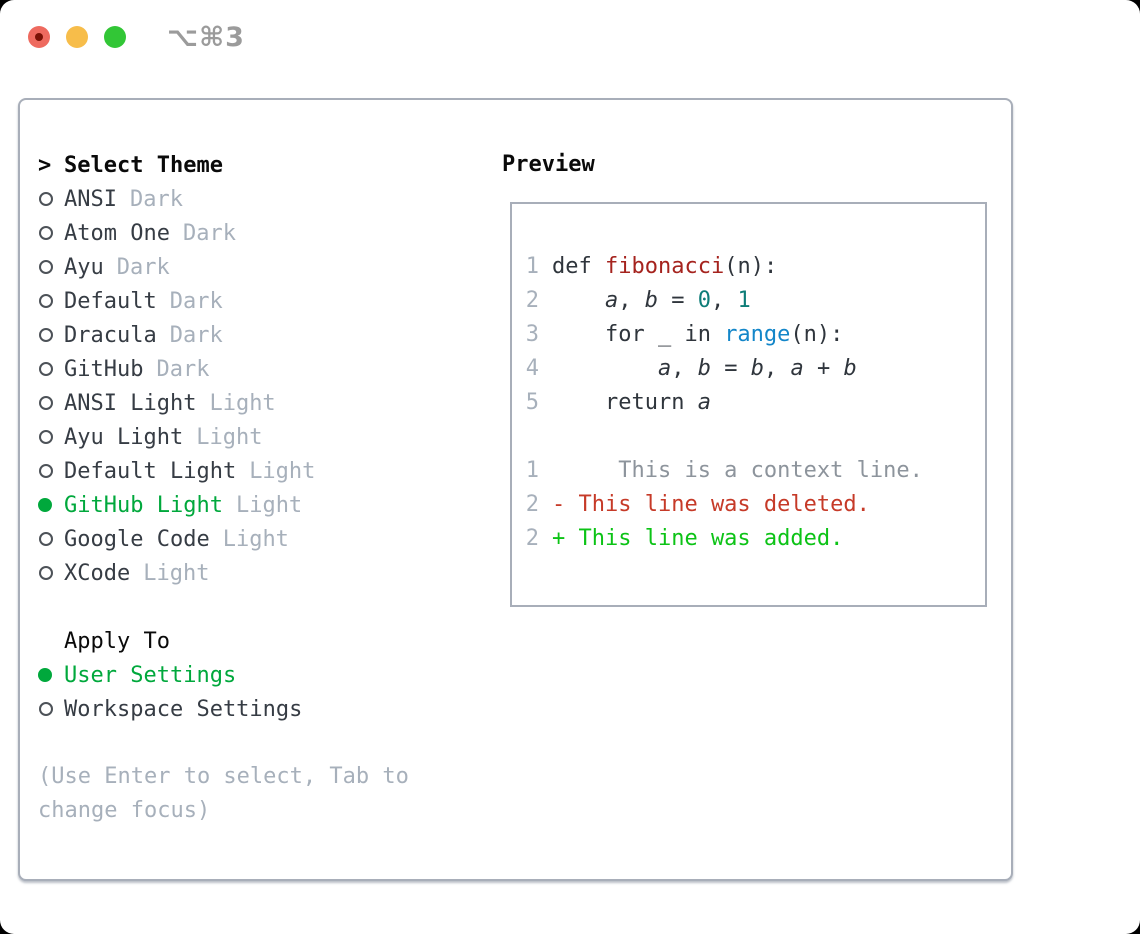 Image resolution: width=1140 pixels, height=934 pixels. Describe the element at coordinates (698, 538) in the screenshot. I see `code-text: + This line was added.` at that location.